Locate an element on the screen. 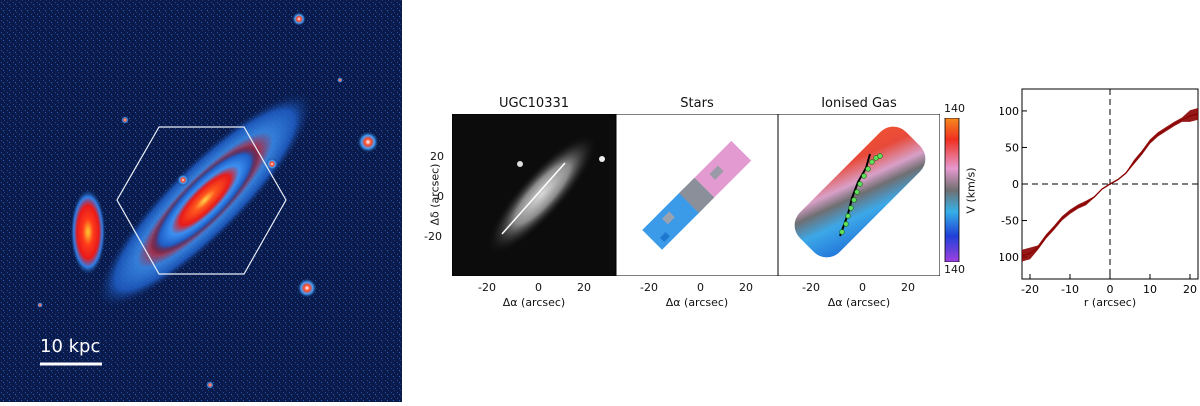  x-tick-label: 20 is located at coordinates (1190, 289).